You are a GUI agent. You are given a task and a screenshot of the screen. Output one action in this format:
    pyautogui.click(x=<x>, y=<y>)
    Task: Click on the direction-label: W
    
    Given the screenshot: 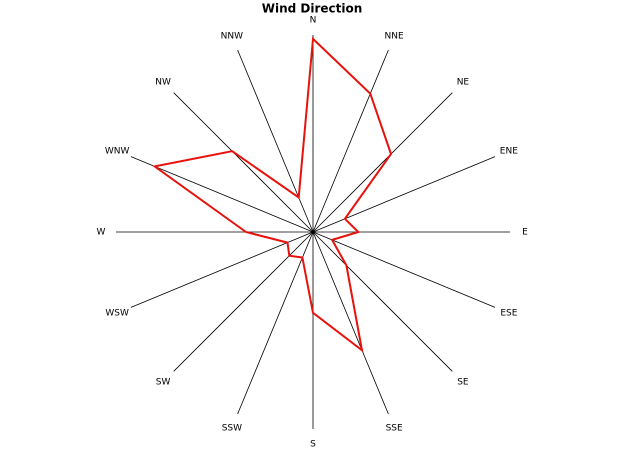 What is the action you would take?
    pyautogui.click(x=101, y=233)
    